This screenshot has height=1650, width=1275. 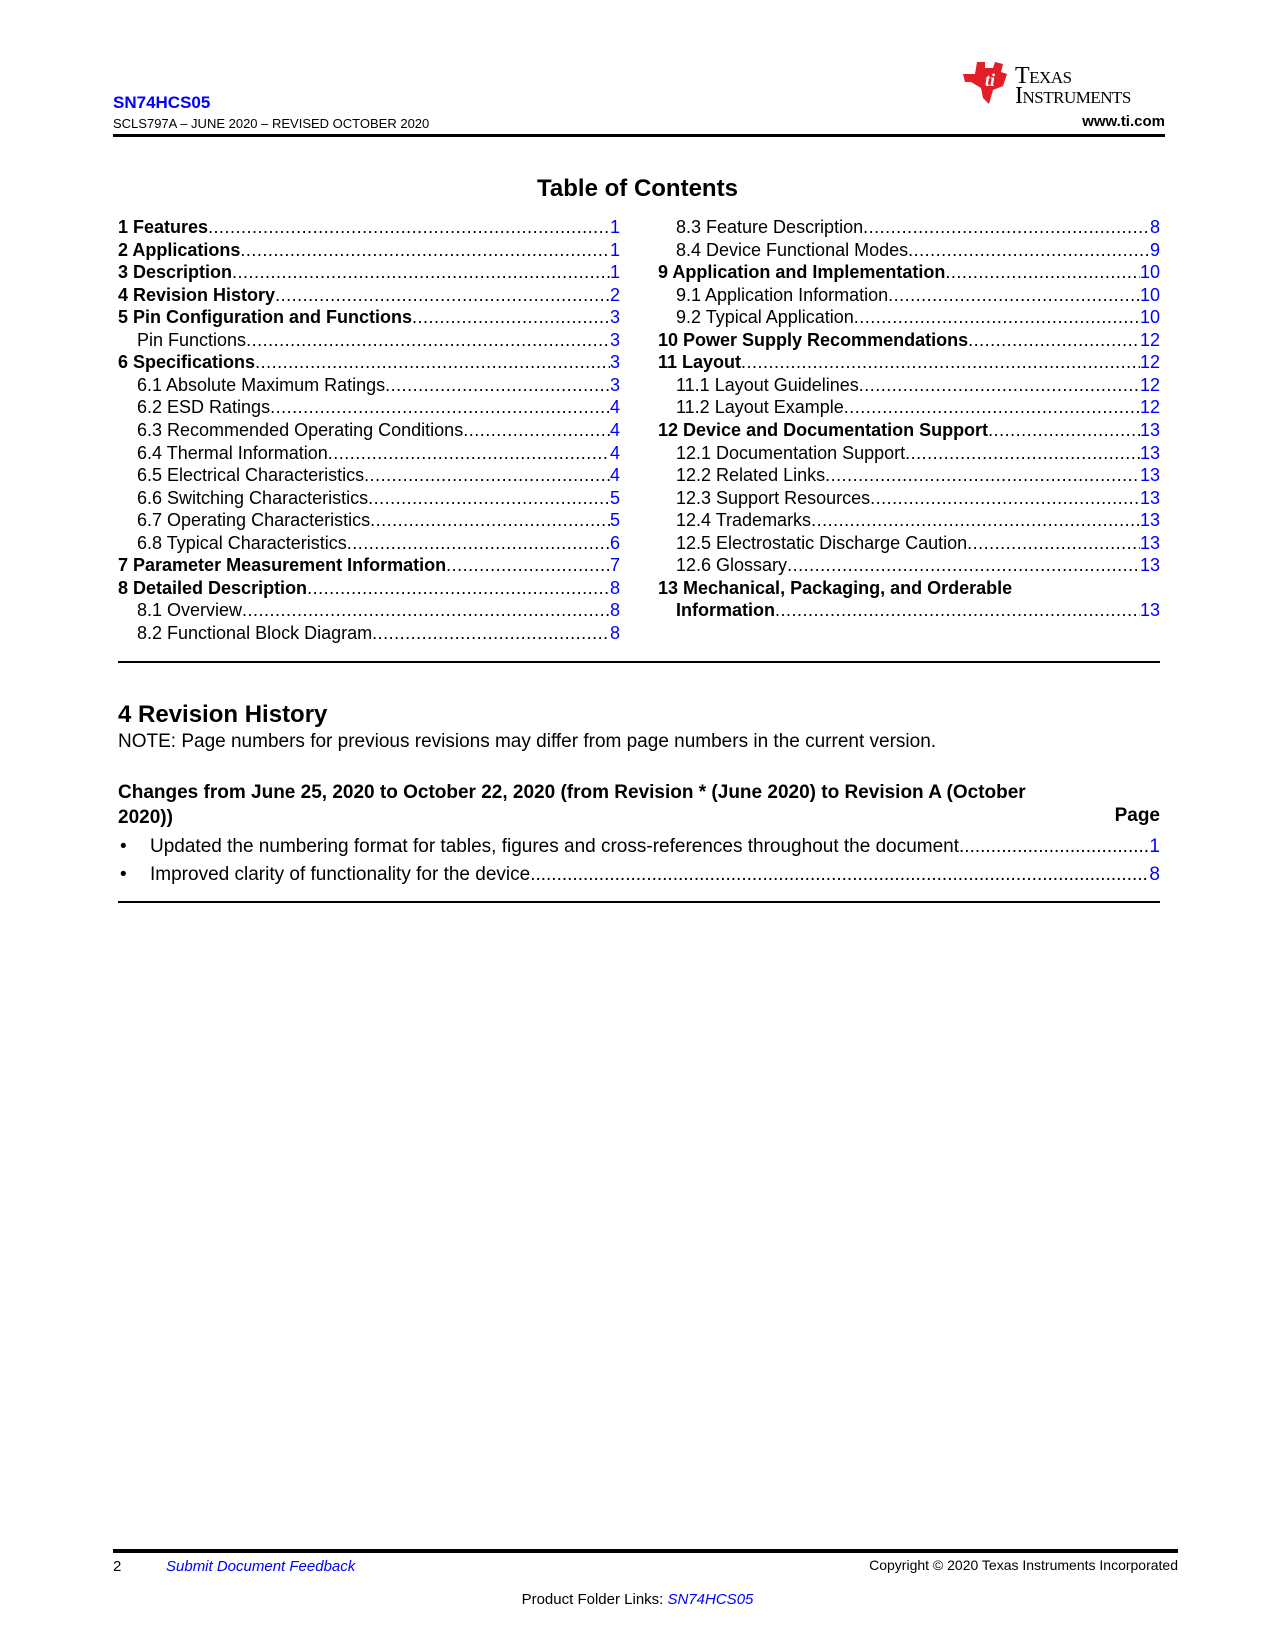 I want to click on toc-entry: 3 Description 1, so click(x=369, y=272).